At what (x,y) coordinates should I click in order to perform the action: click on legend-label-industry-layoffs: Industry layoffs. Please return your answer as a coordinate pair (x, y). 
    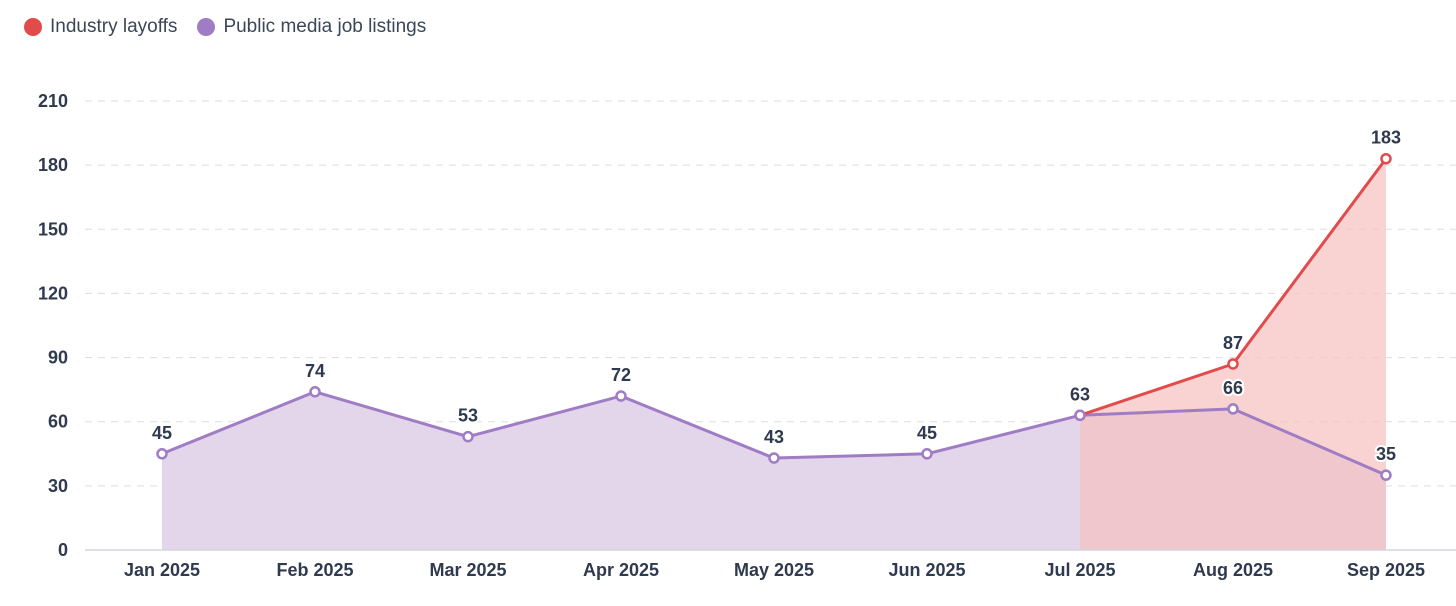
    Looking at the image, I should click on (114, 26).